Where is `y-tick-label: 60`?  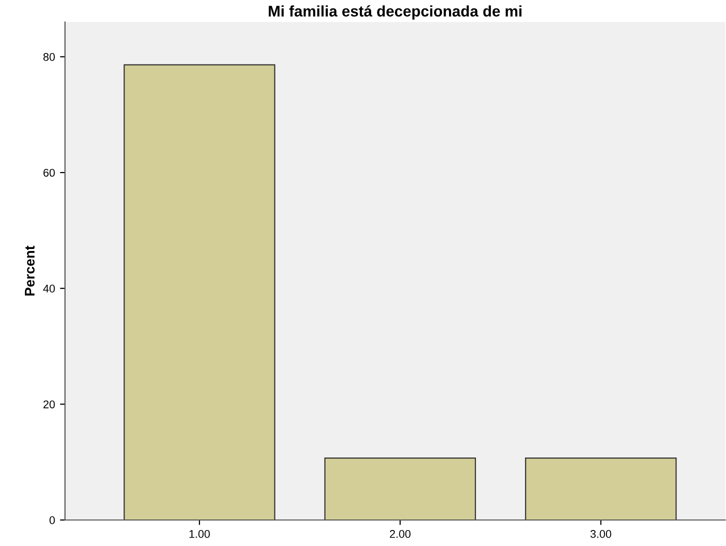 y-tick-label: 60 is located at coordinates (49, 172).